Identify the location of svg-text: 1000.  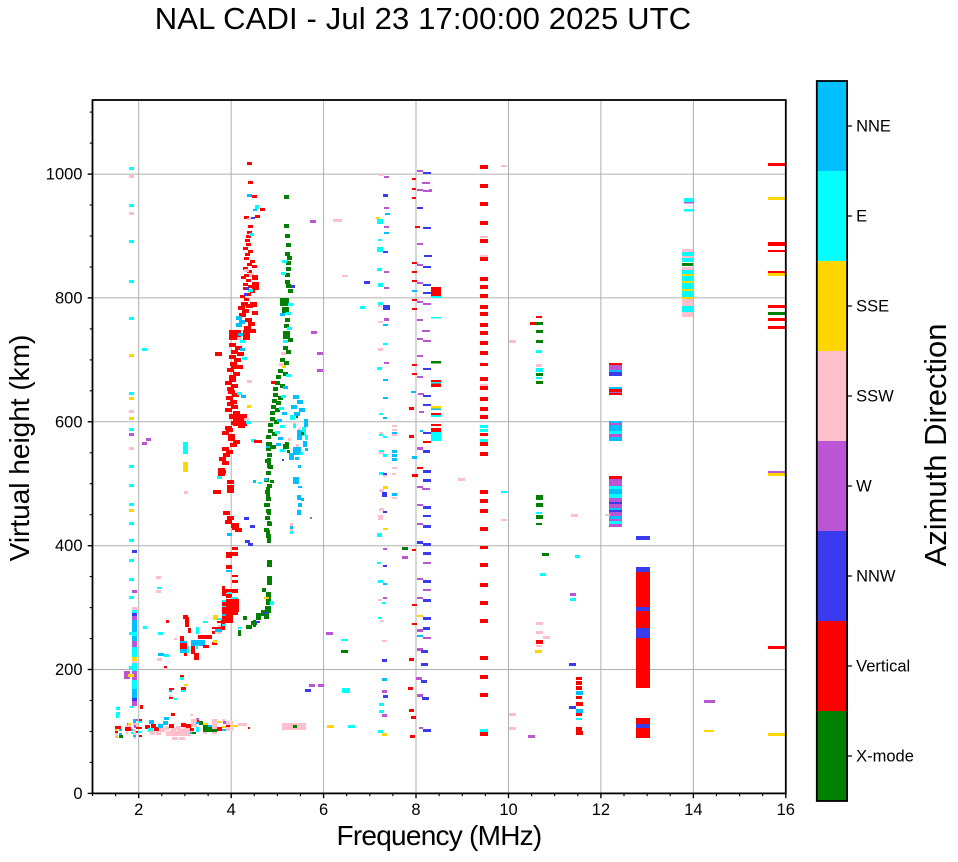
(64, 175).